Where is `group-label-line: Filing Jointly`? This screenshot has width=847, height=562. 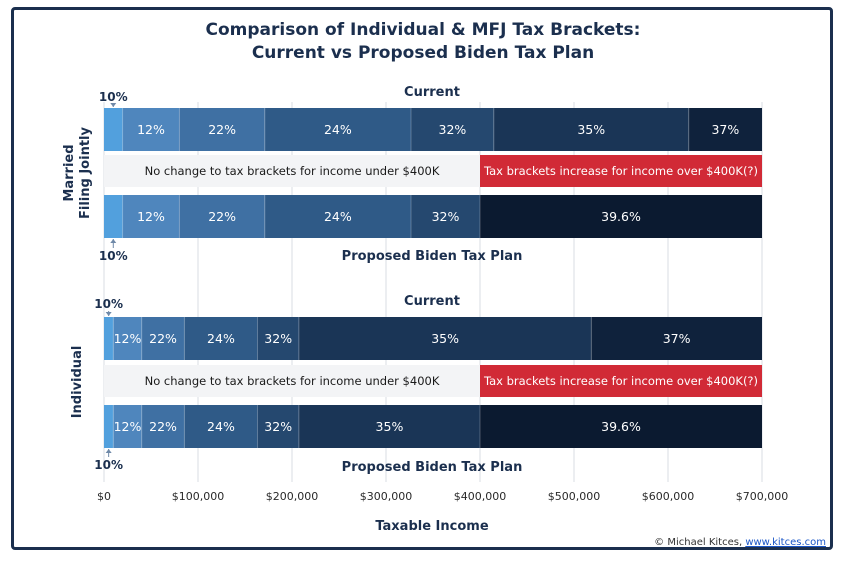
group-label-line: Filing Jointly is located at coordinates (85, 173).